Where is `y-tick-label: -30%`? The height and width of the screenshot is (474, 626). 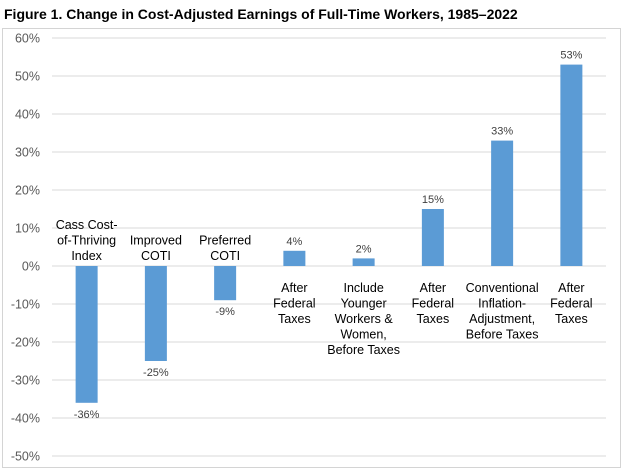 y-tick-label: -30% is located at coordinates (25, 381).